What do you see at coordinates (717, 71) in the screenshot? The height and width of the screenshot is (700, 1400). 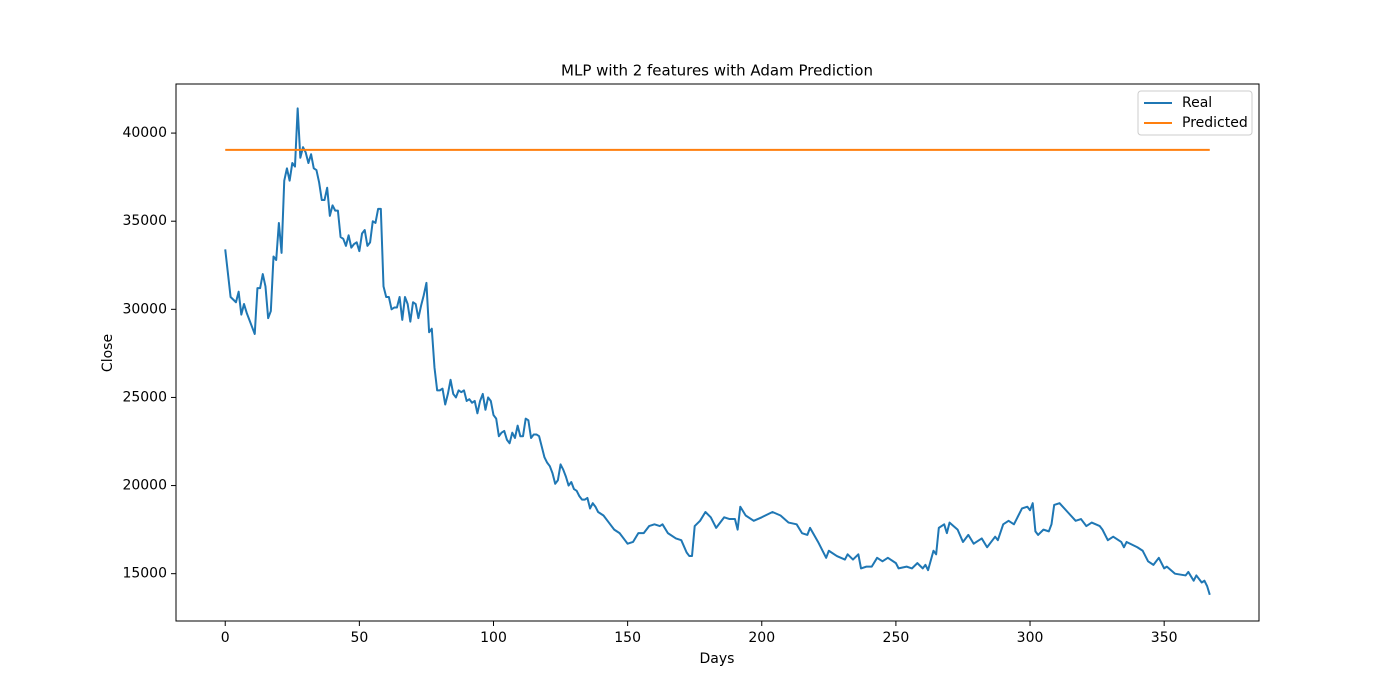 I see `chart-title: MLP with 2 features with Adam Prediction` at bounding box center [717, 71].